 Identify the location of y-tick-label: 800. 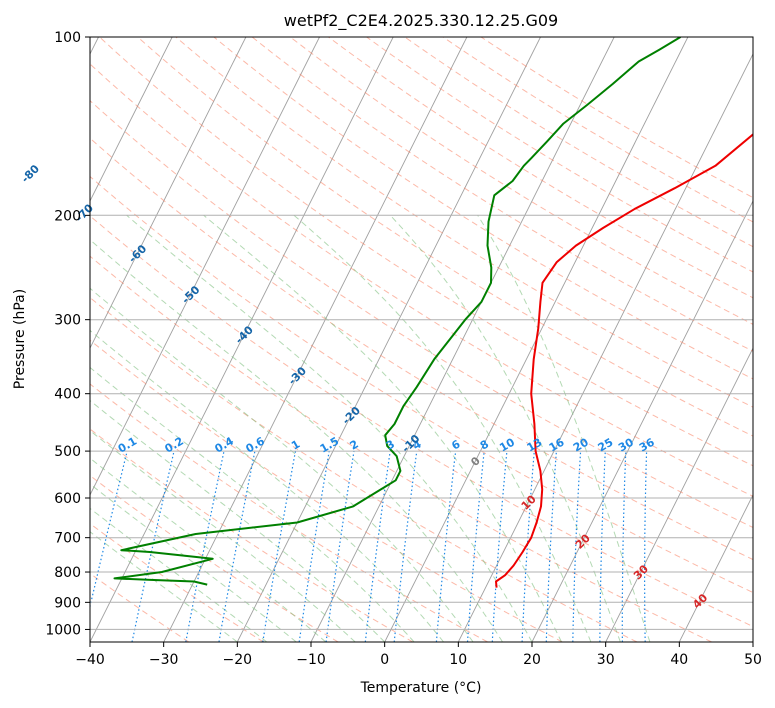
(67, 573).